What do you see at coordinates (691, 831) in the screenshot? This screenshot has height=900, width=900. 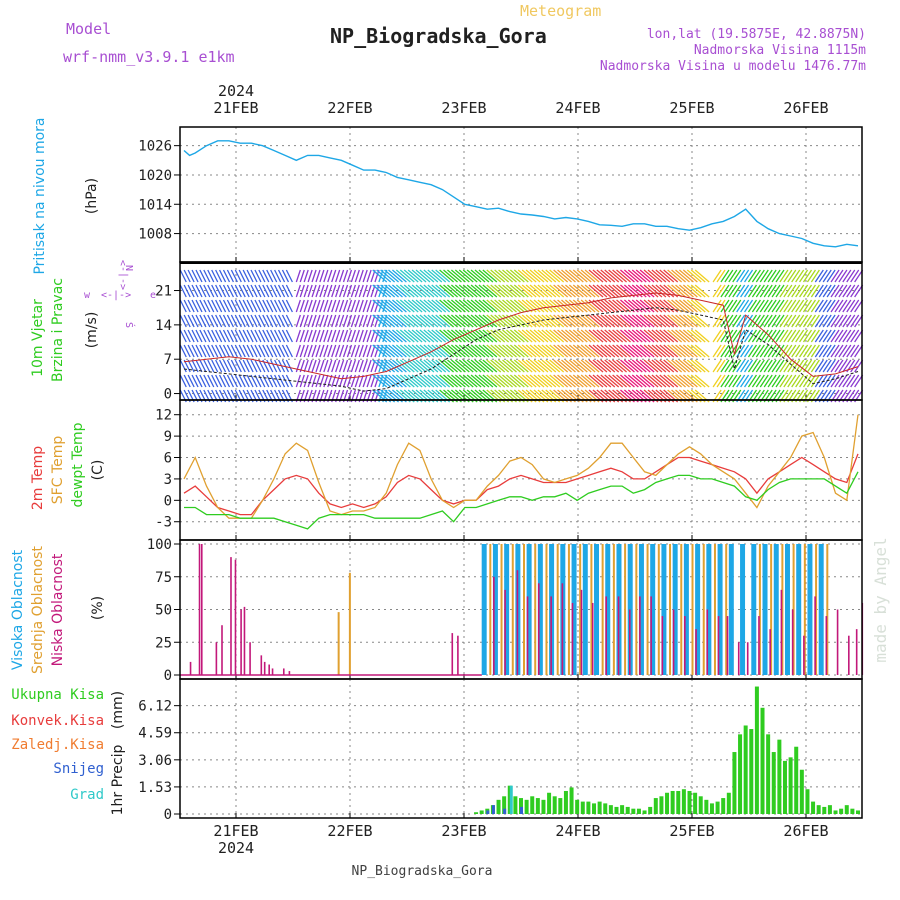 I see `bottom-tick-label: 25FEB` at bounding box center [691, 831].